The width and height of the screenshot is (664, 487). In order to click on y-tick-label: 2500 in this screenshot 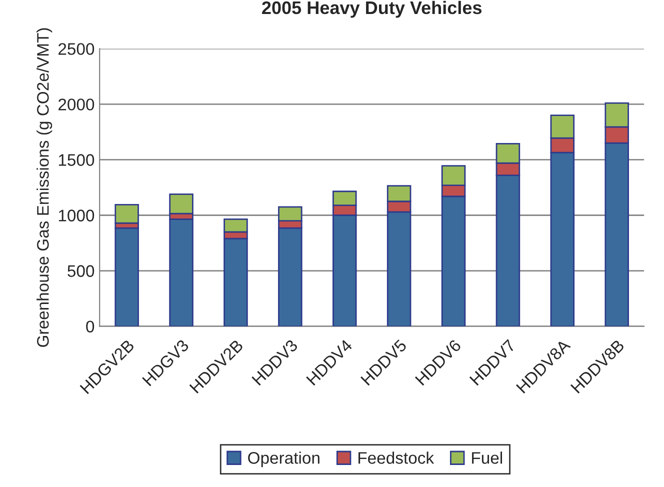, I will do `click(76, 49)`.